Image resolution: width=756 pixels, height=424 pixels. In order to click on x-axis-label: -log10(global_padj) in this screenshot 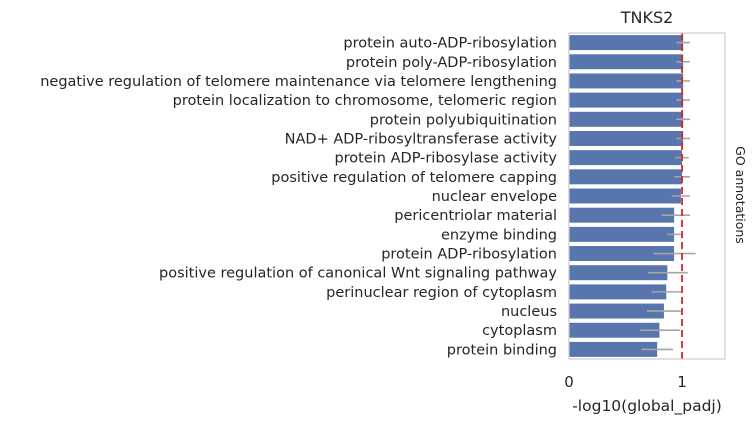, I will do `click(647, 406)`.